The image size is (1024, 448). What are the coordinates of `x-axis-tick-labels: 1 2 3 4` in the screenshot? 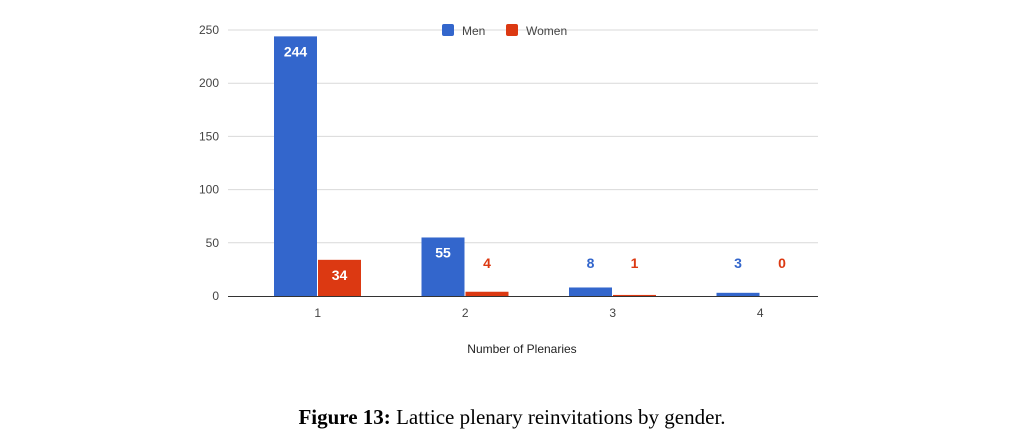 It's located at (539, 313).